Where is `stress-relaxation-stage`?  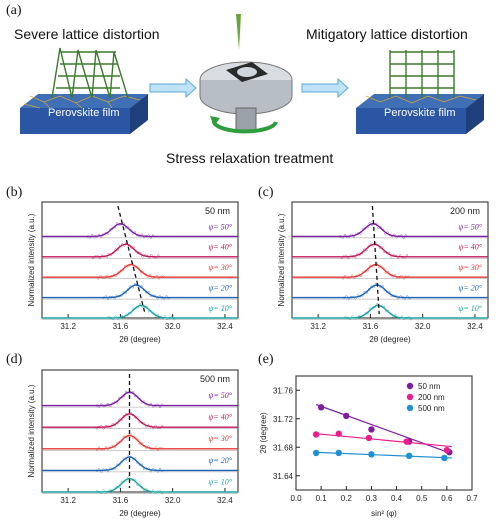
stress-relaxation-stage is located at coordinates (246, 74).